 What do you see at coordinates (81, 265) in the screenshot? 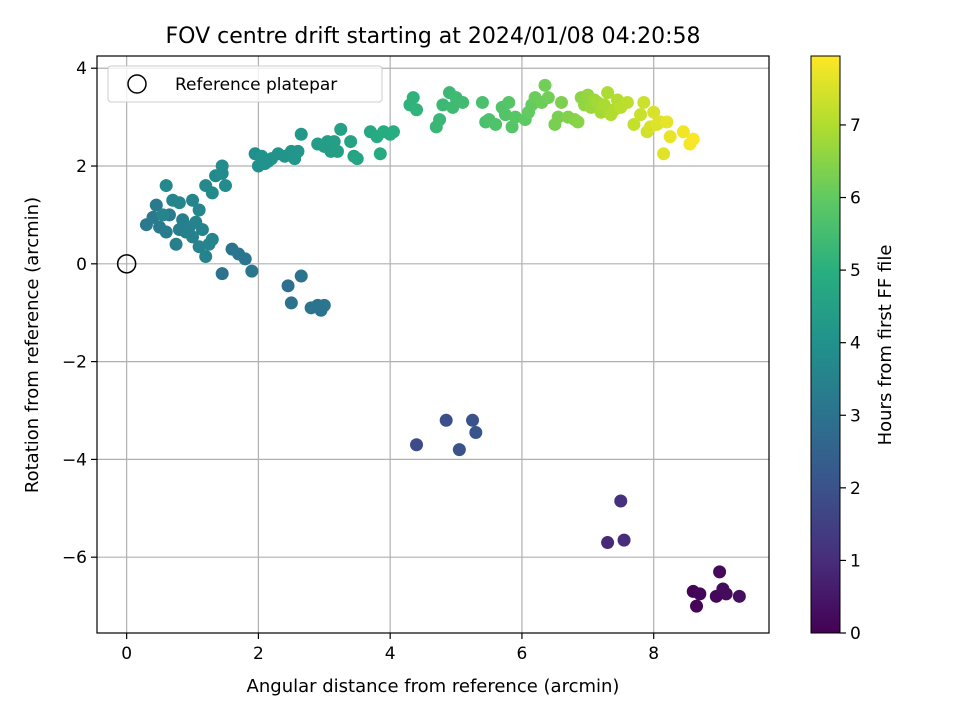
I see `y-tick-label: 0` at bounding box center [81, 265].